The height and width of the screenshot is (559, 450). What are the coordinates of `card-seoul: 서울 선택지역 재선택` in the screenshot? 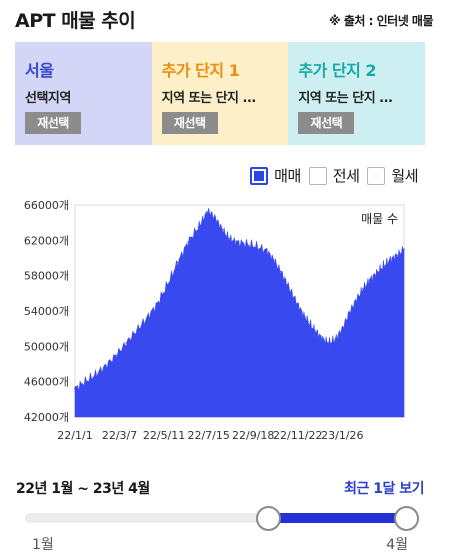 It's located at (83, 93).